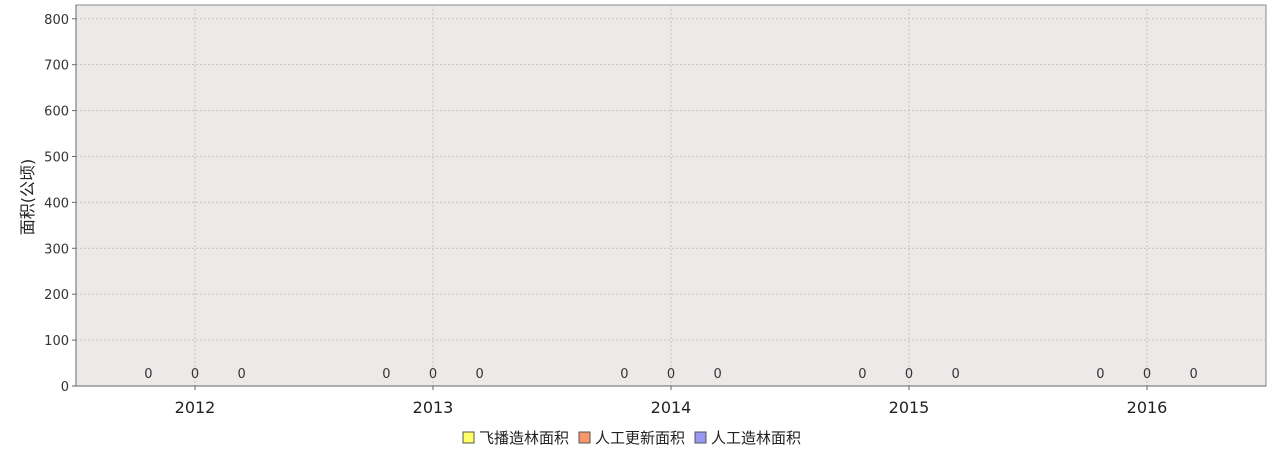  I want to click on x-tick-label: 2013, so click(433, 407).